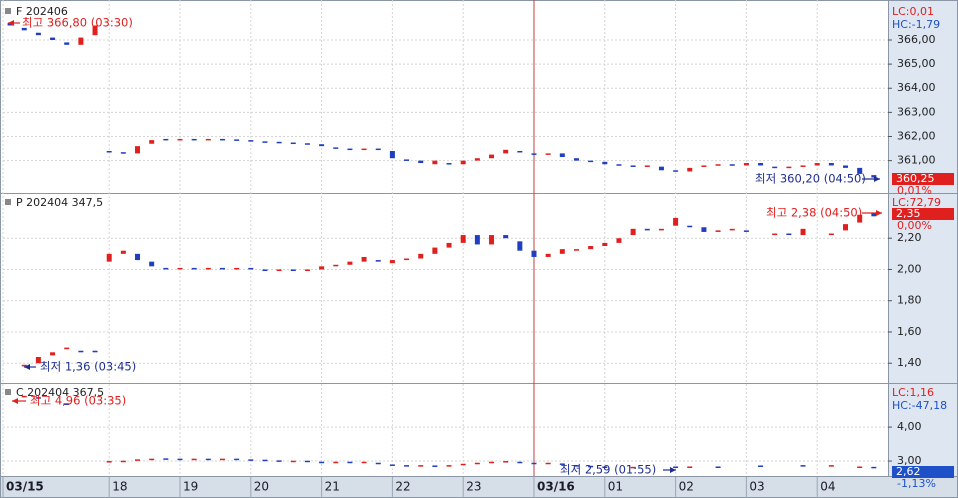  Describe the element at coordinates (923, 472) in the screenshot. I see `last-price-box` at that location.